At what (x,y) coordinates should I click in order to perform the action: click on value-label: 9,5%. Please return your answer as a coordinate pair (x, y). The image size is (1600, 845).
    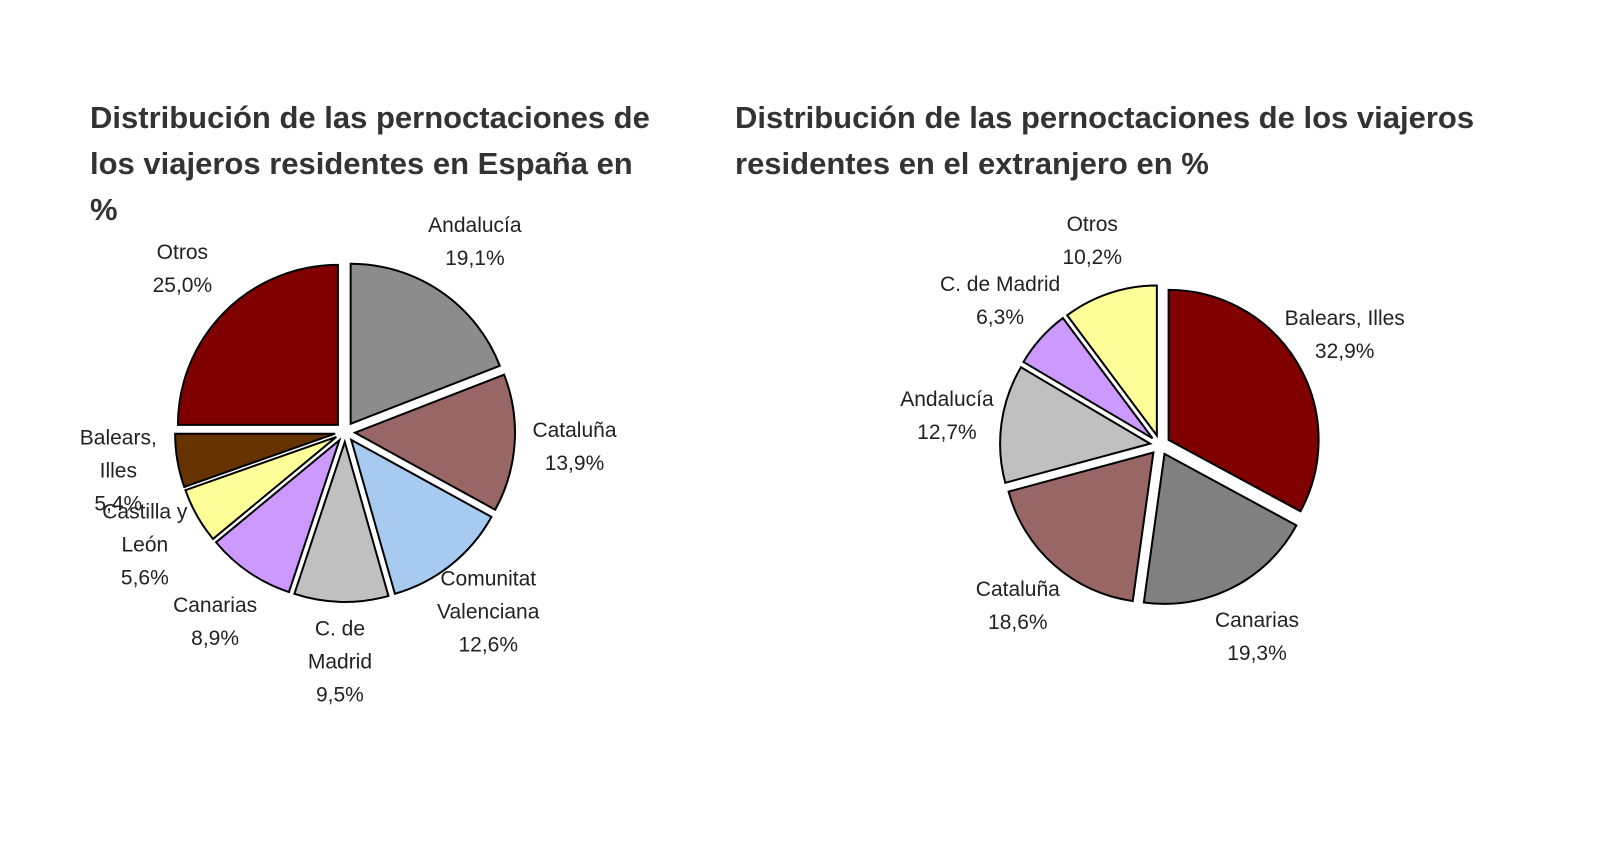
    Looking at the image, I should click on (339, 695).